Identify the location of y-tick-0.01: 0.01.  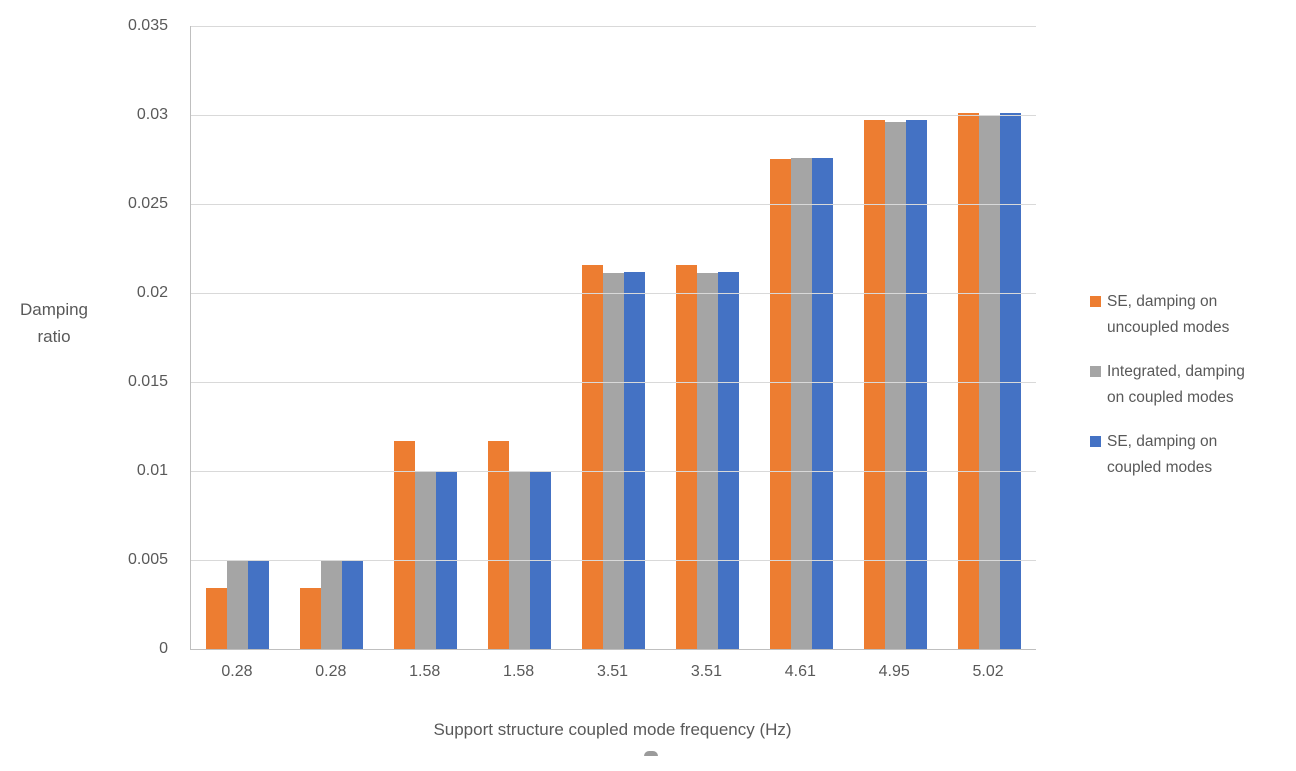
(152, 470).